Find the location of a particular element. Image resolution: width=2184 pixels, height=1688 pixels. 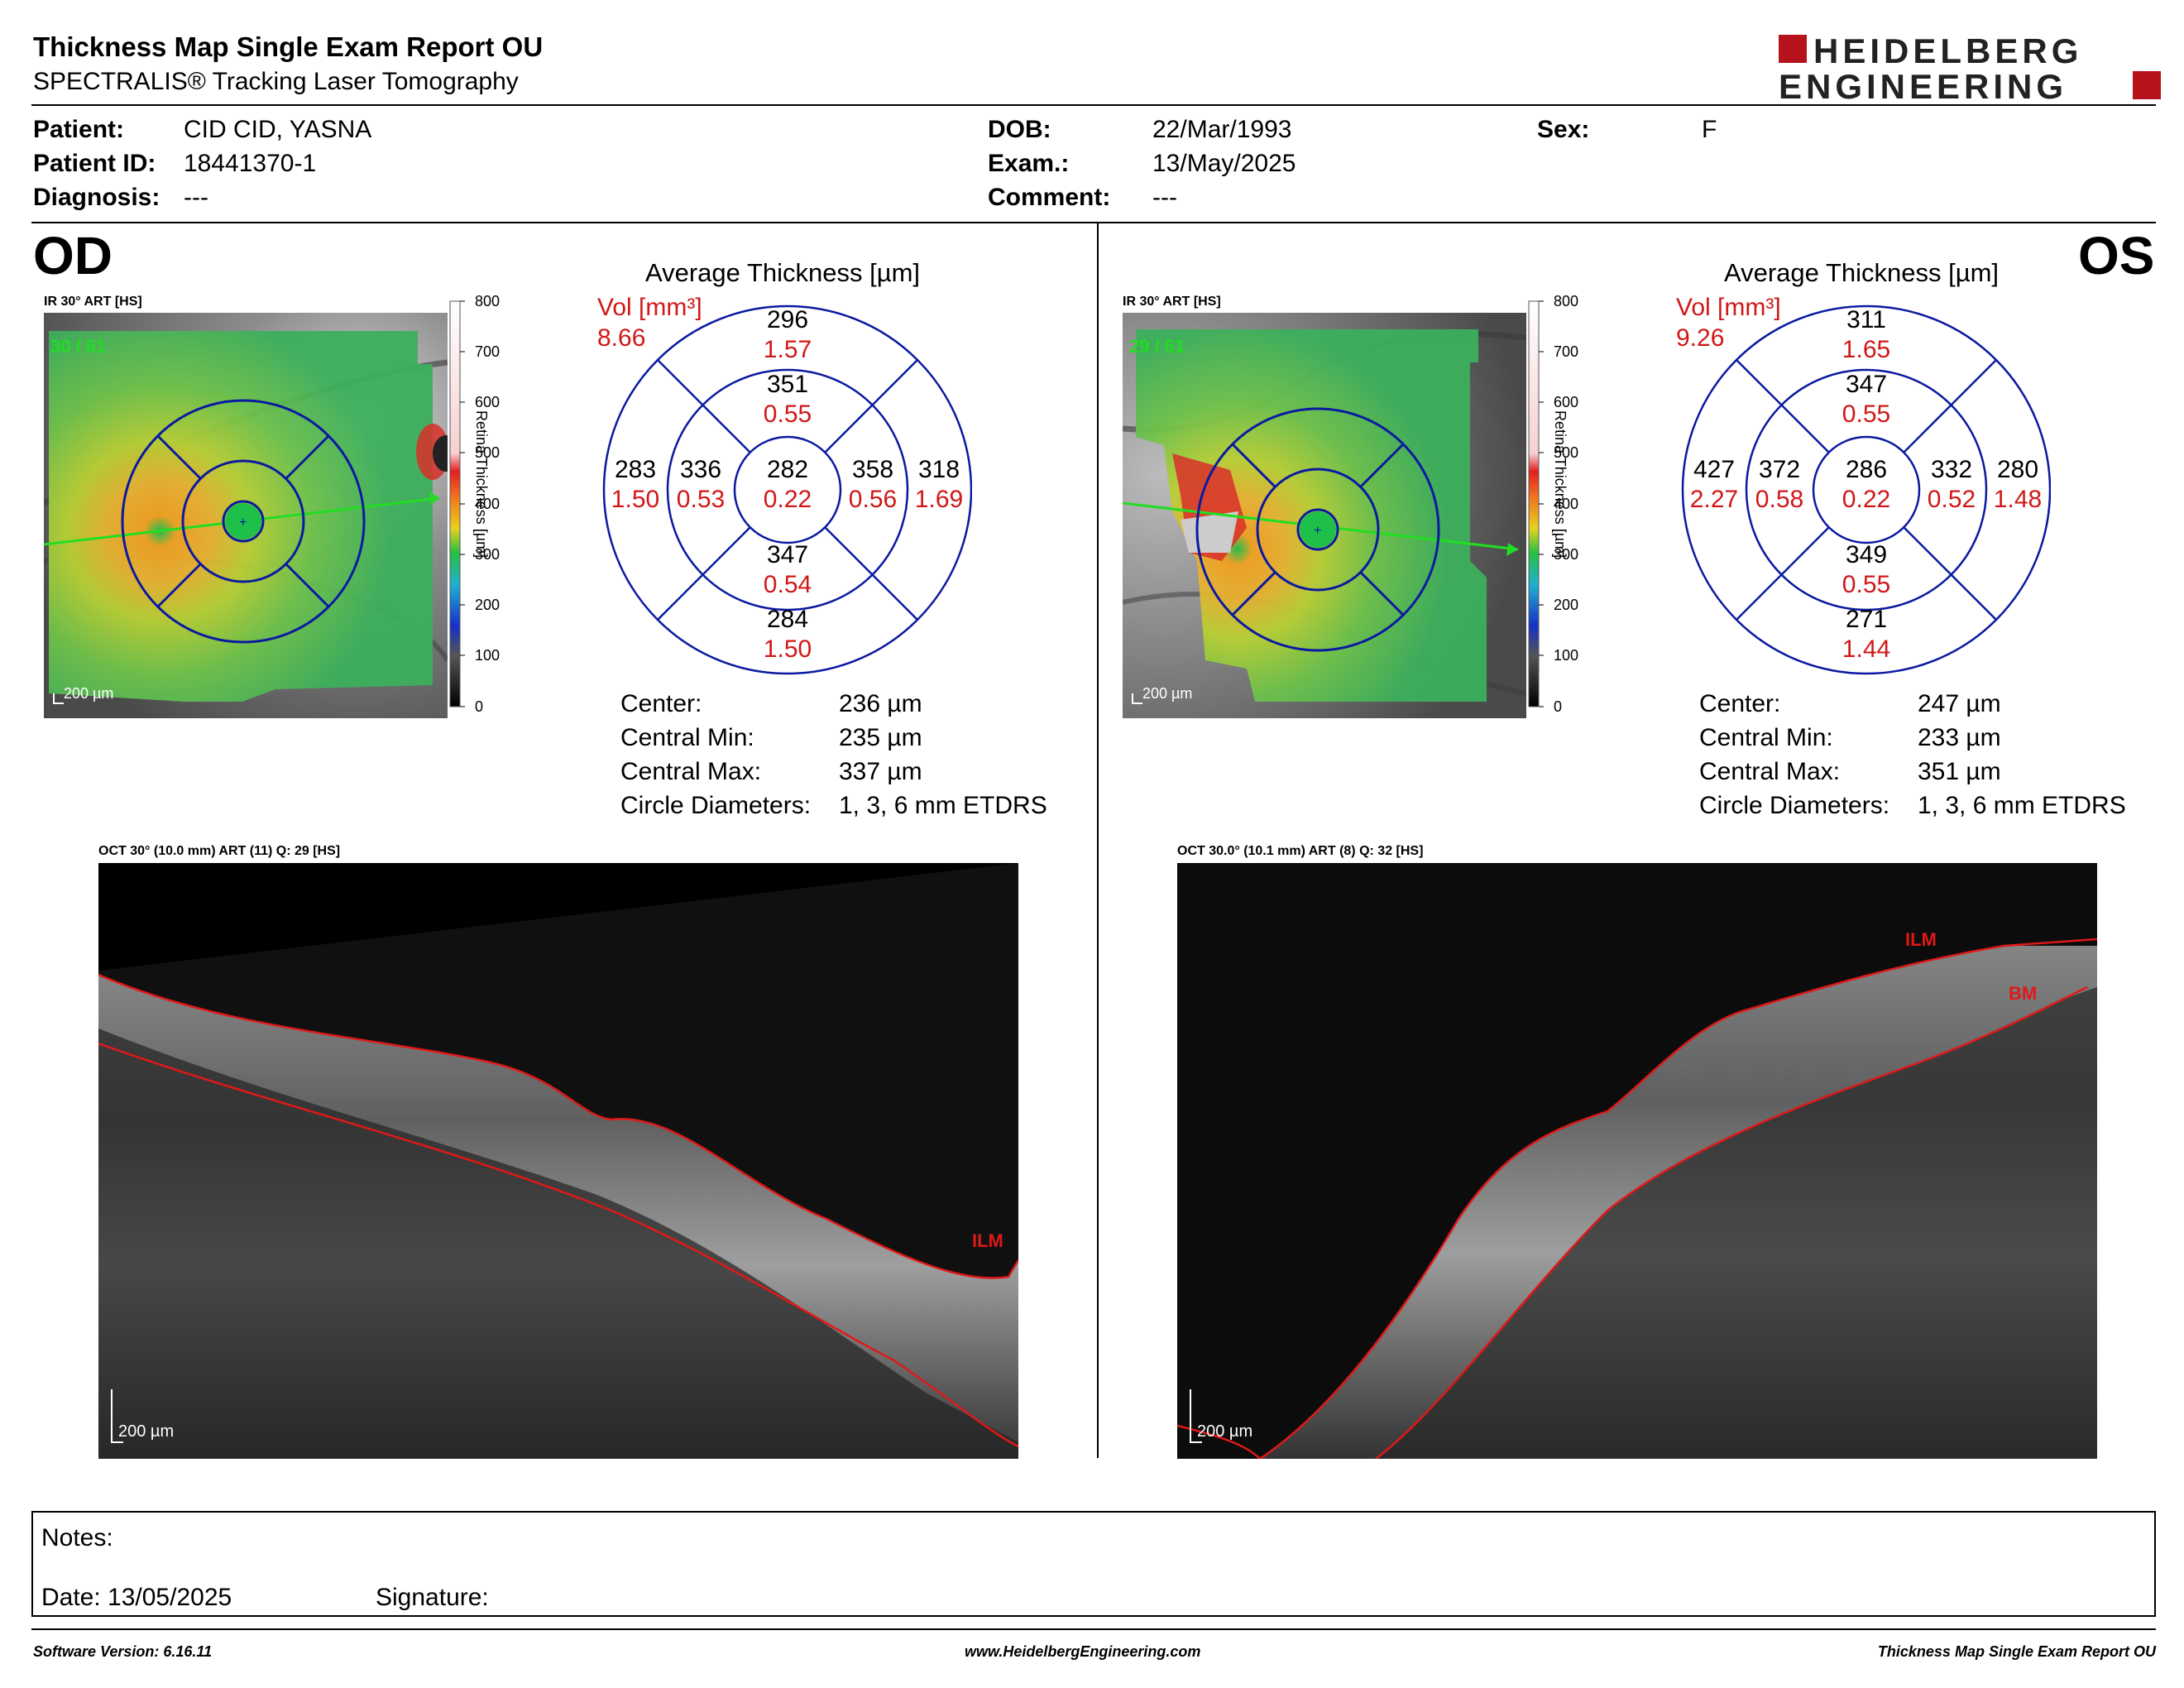

diagnosis-value: --- is located at coordinates (196, 197).